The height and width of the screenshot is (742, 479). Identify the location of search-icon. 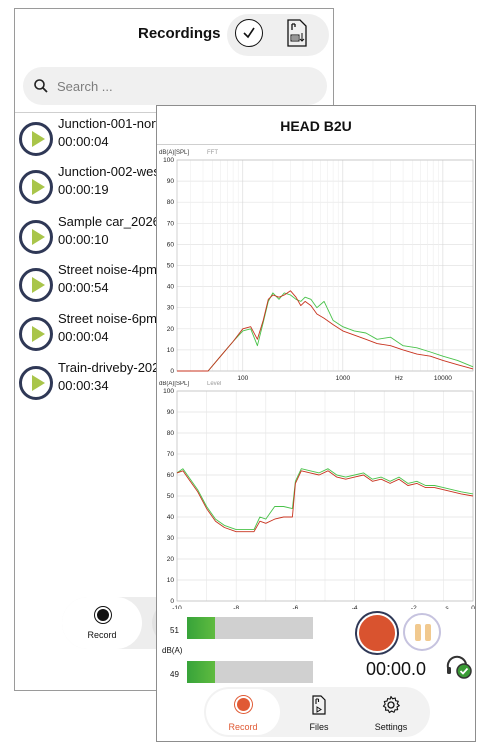
(41, 86).